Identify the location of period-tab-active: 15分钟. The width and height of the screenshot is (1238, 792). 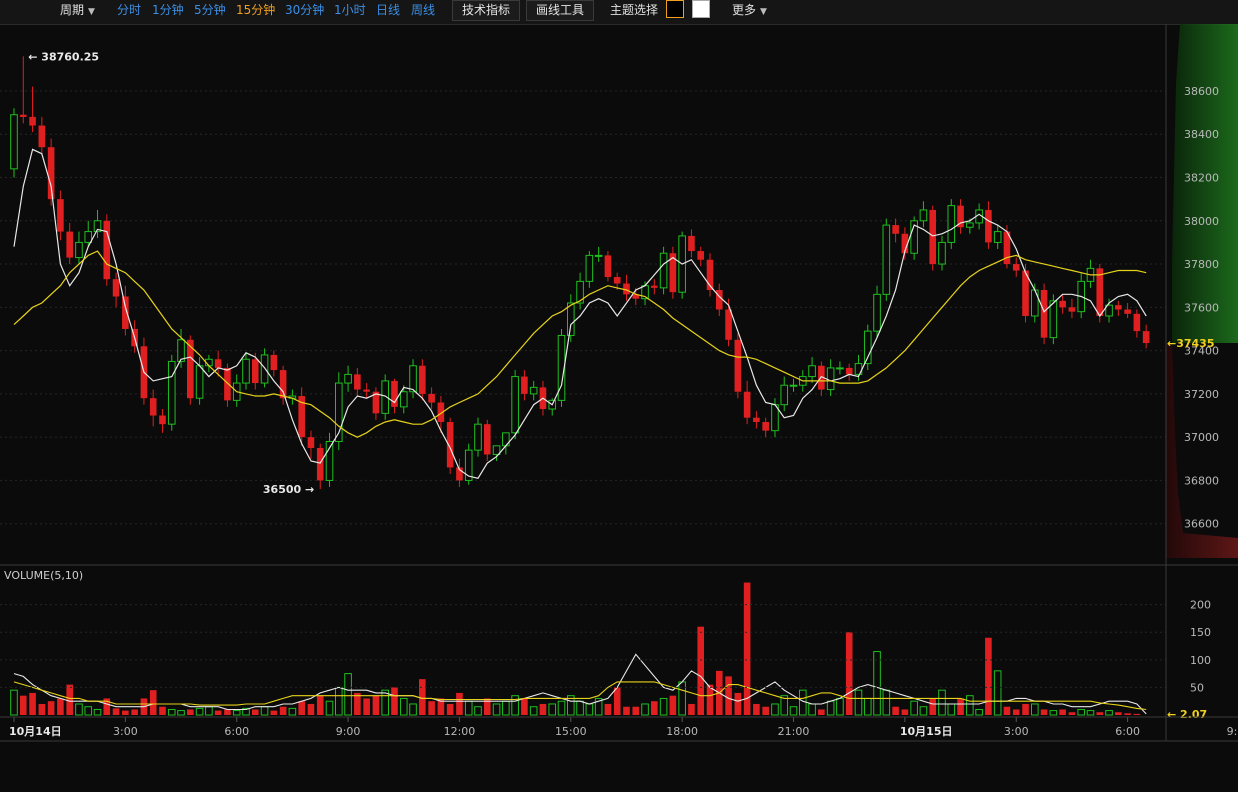
(256, 10).